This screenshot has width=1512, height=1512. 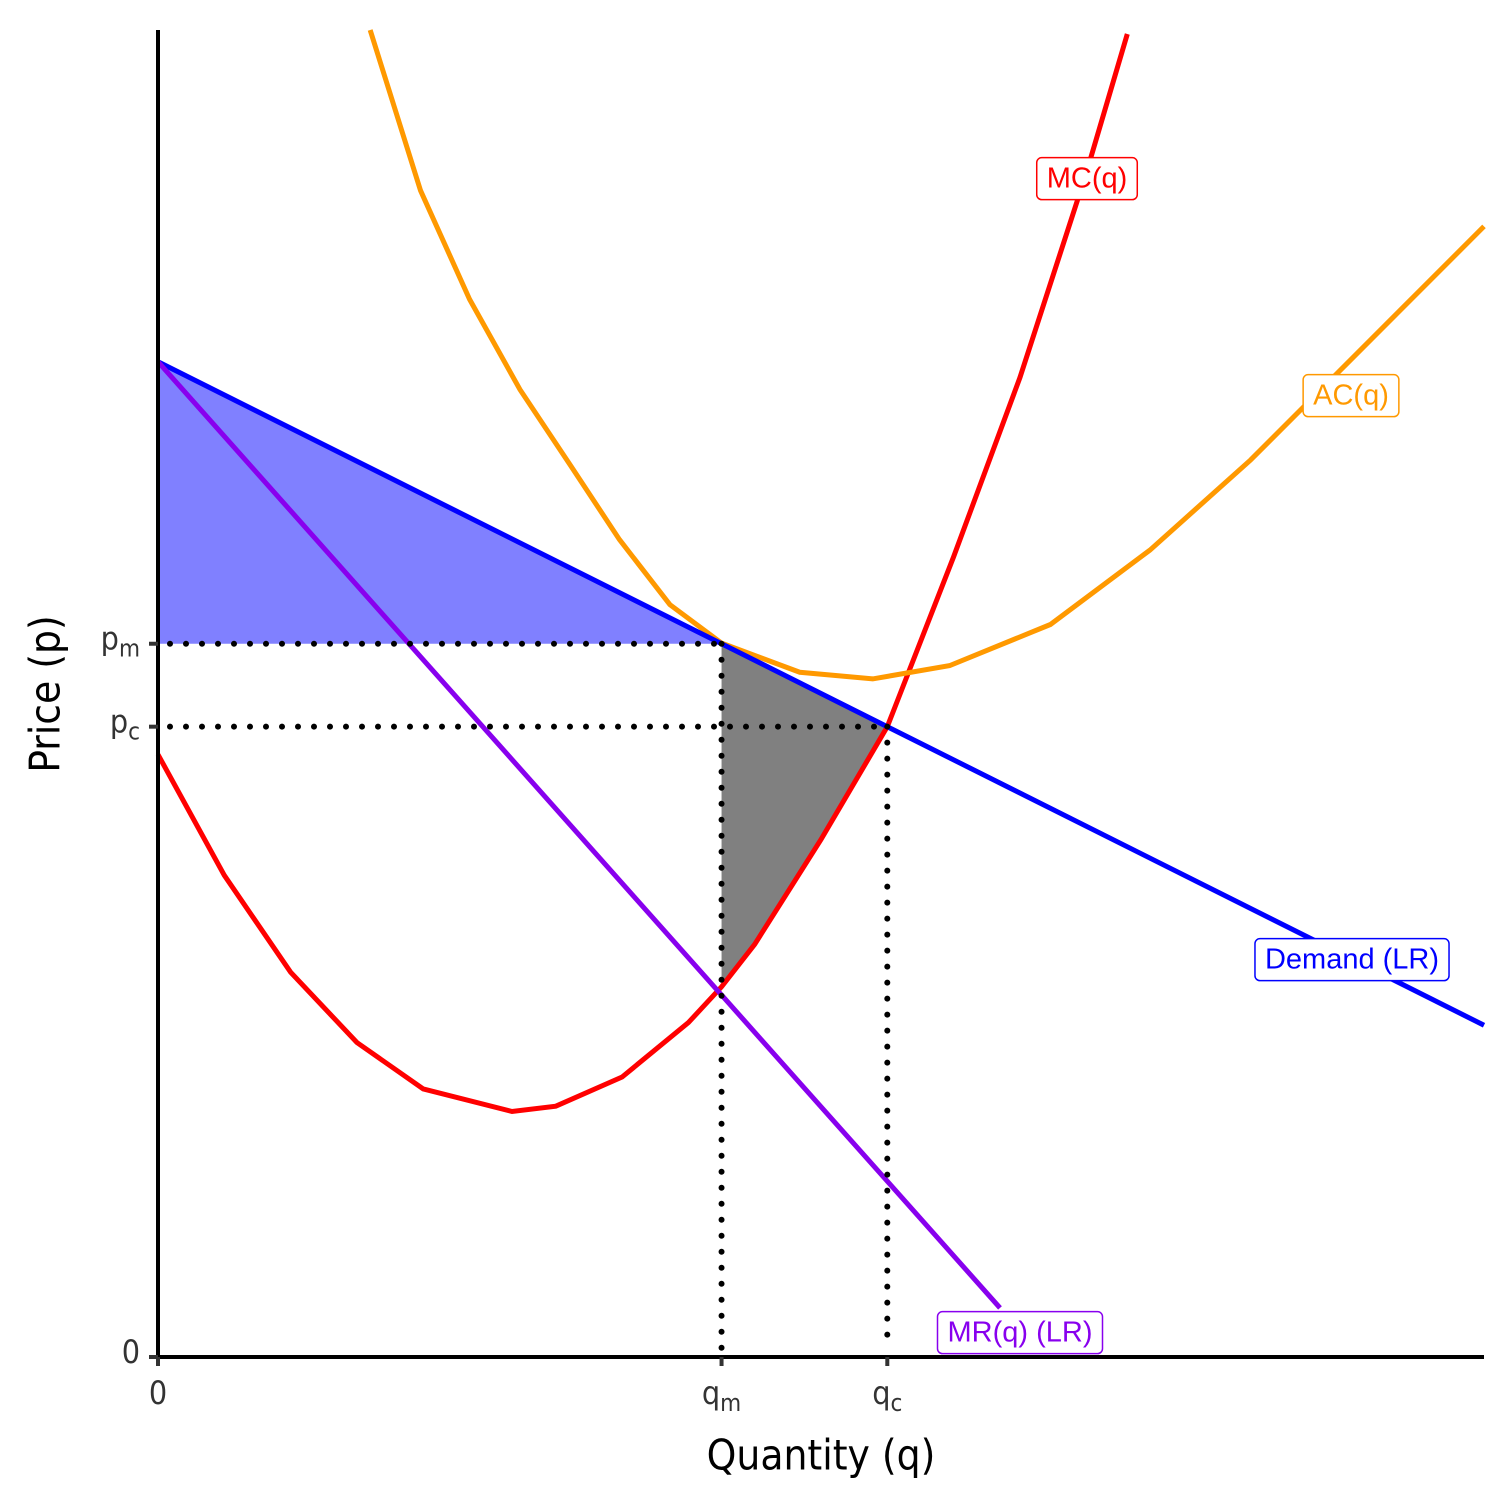 I want to click on deadweight-loss, so click(x=804, y=815).